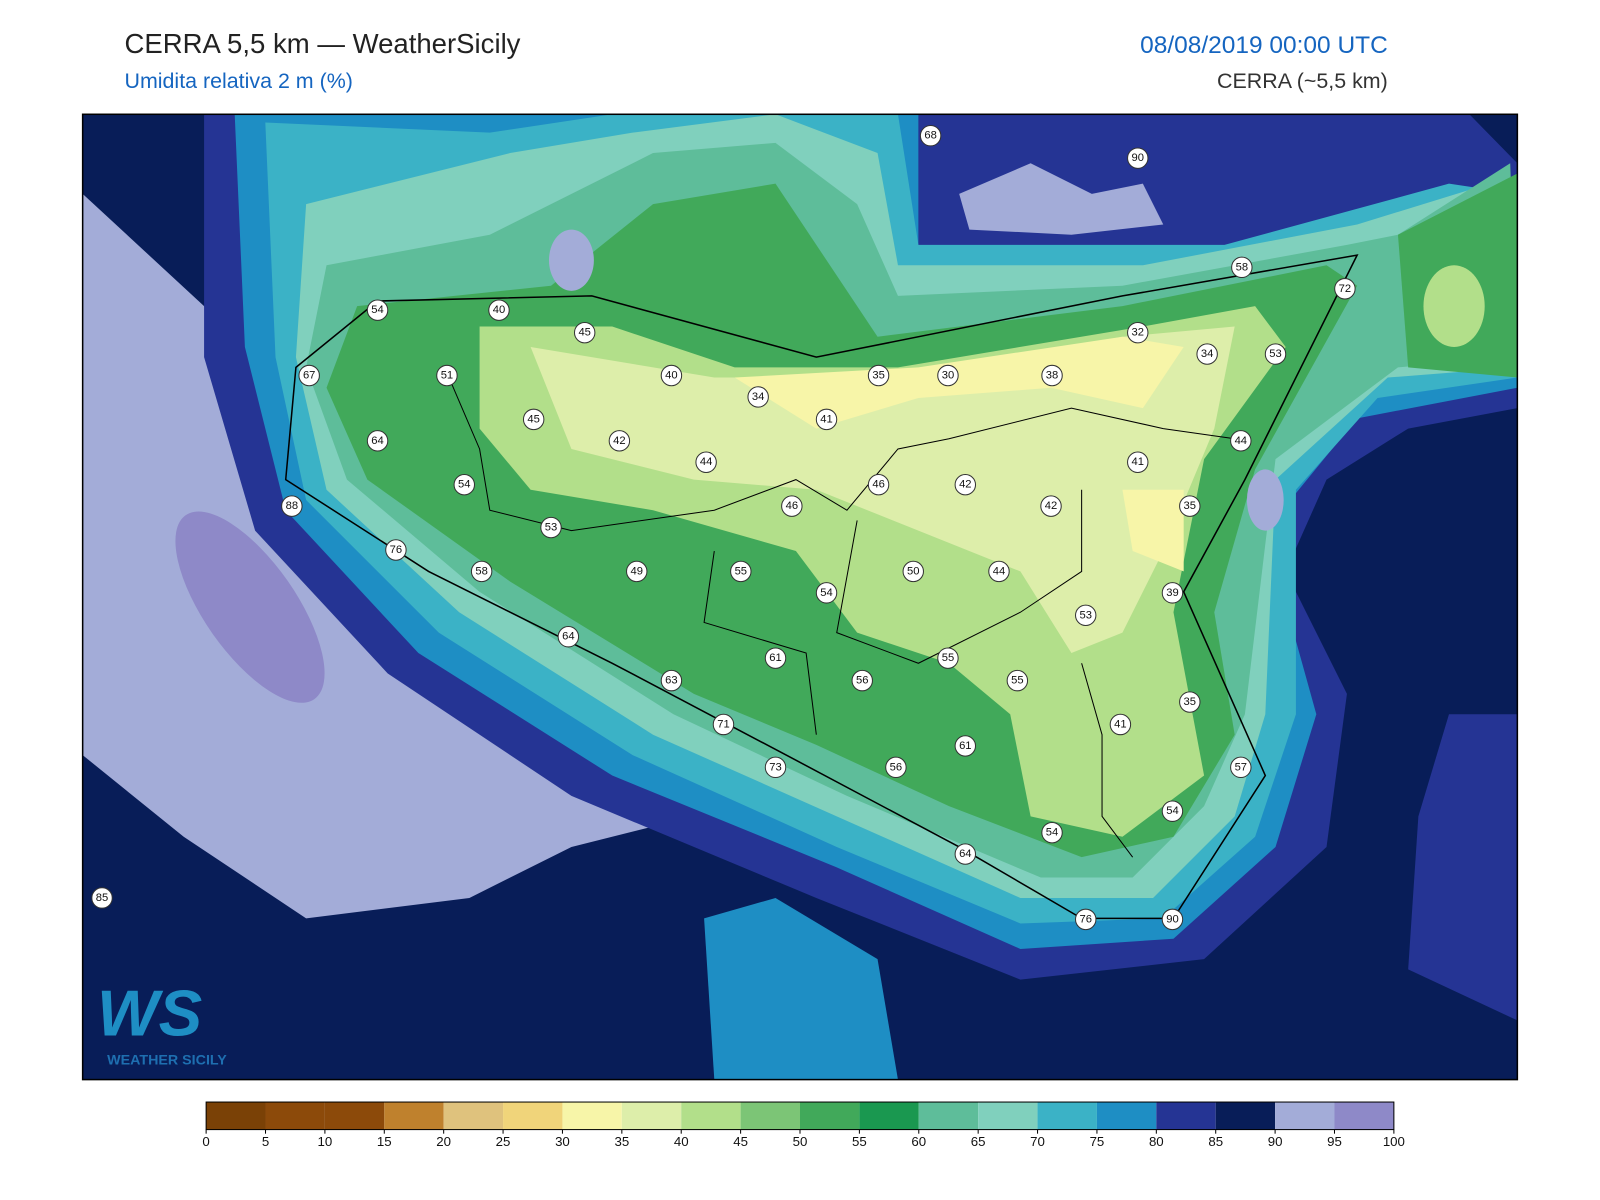 The width and height of the screenshot is (1600, 1200). I want to click on colorbar-tick-label: 40, so click(681, 1141).